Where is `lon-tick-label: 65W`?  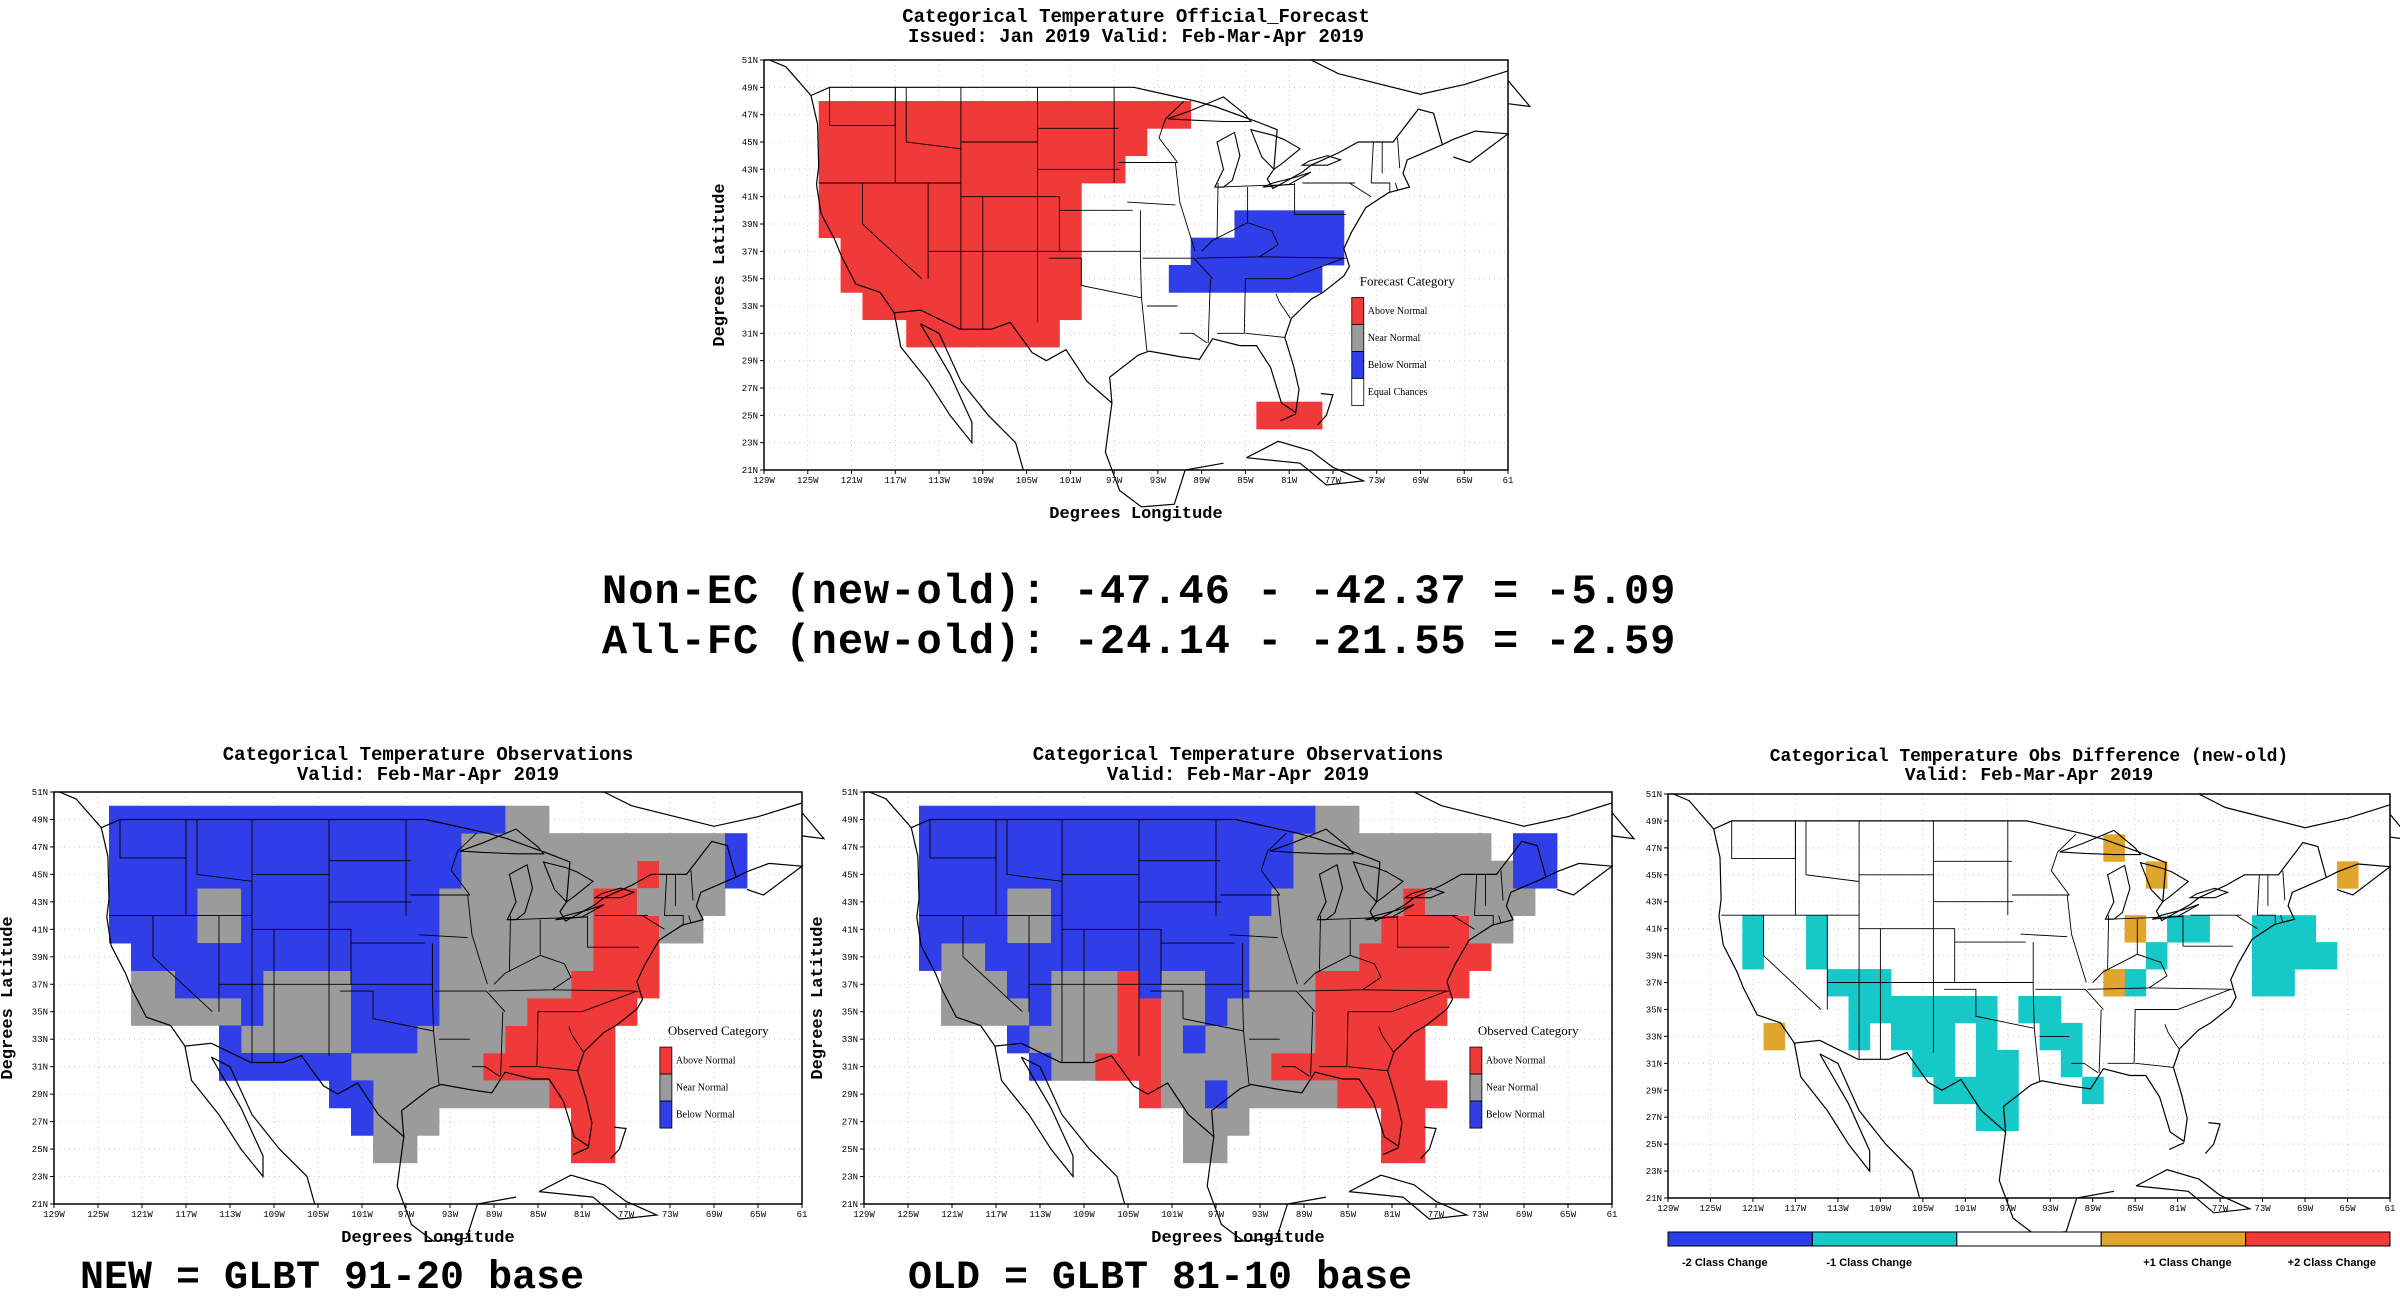 lon-tick-label: 65W is located at coordinates (2347, 1209).